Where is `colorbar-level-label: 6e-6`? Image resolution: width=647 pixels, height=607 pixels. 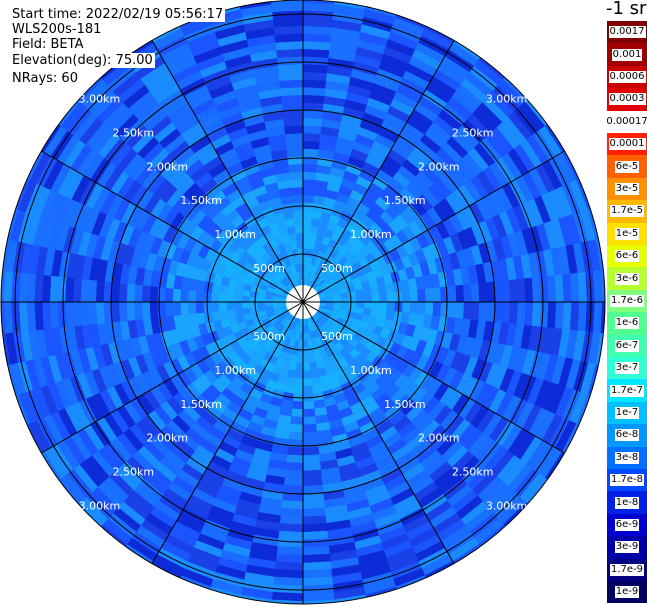
colorbar-level-label: 6e-6 is located at coordinates (627, 256).